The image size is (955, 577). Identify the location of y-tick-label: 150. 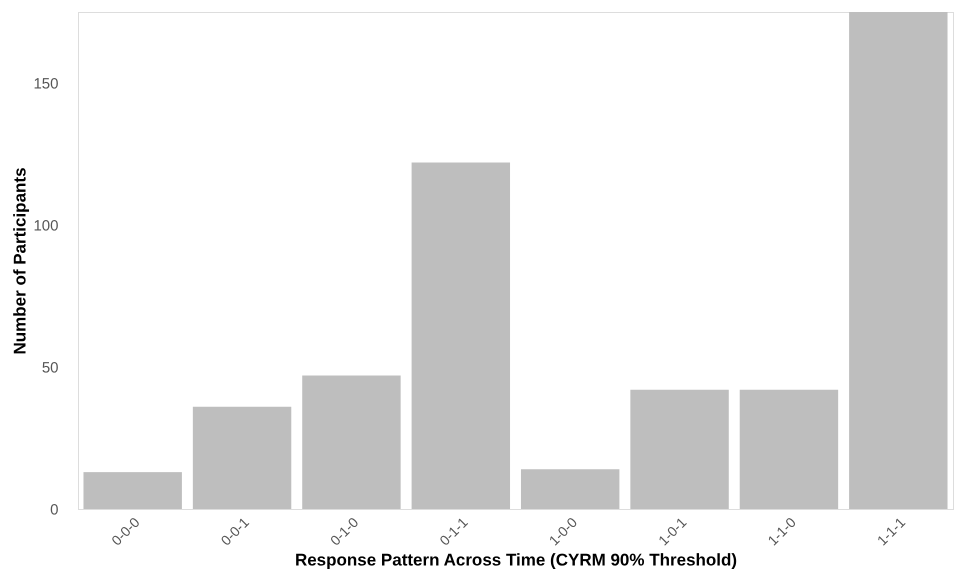
(45, 84).